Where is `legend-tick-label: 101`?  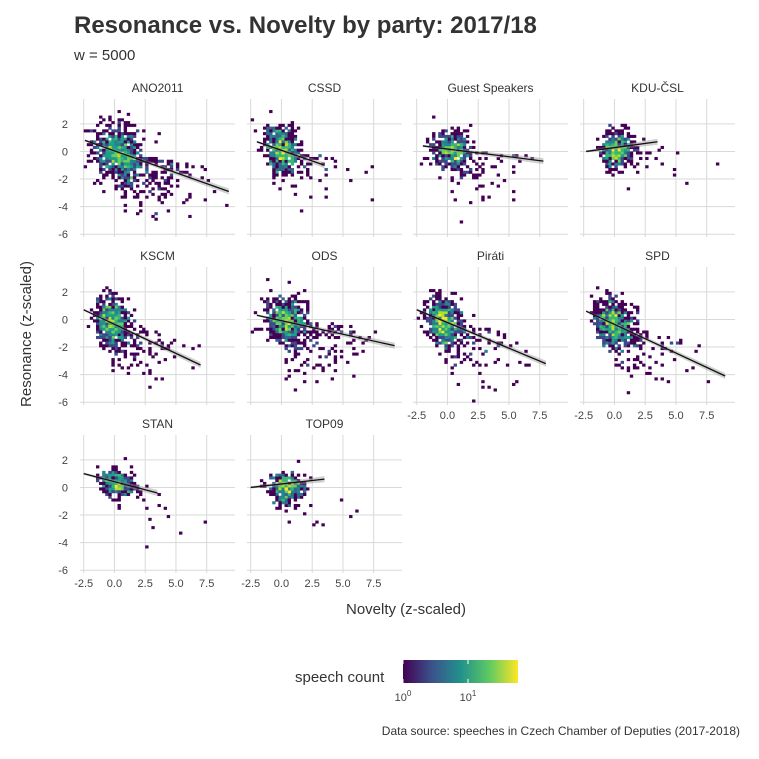
legend-tick-label: 101 is located at coordinates (468, 696).